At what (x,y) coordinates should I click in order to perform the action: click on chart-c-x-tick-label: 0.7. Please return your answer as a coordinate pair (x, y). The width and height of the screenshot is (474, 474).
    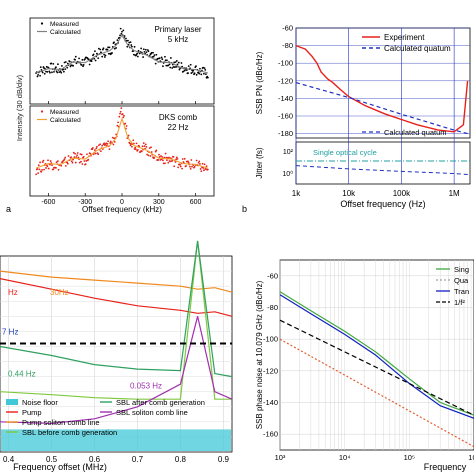
    Looking at the image, I should click on (138, 459).